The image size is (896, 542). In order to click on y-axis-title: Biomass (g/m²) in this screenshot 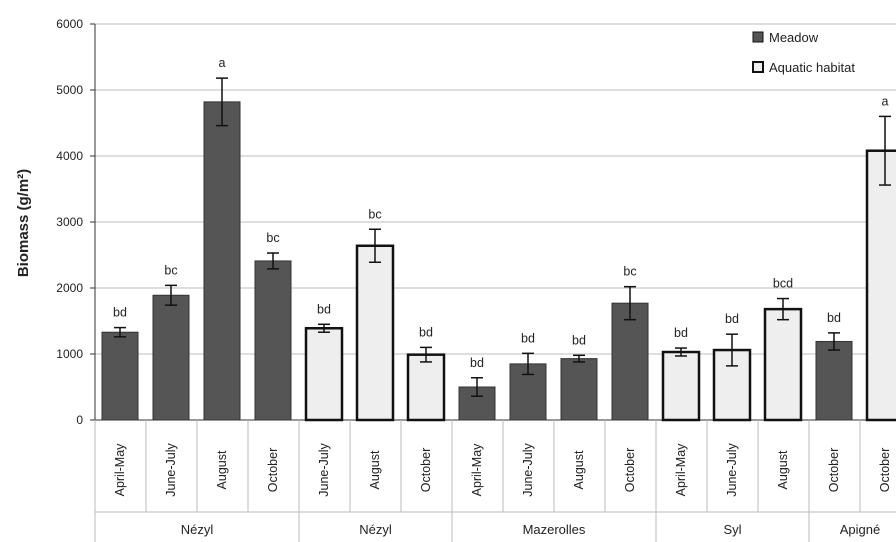, I will do `click(23, 223)`.